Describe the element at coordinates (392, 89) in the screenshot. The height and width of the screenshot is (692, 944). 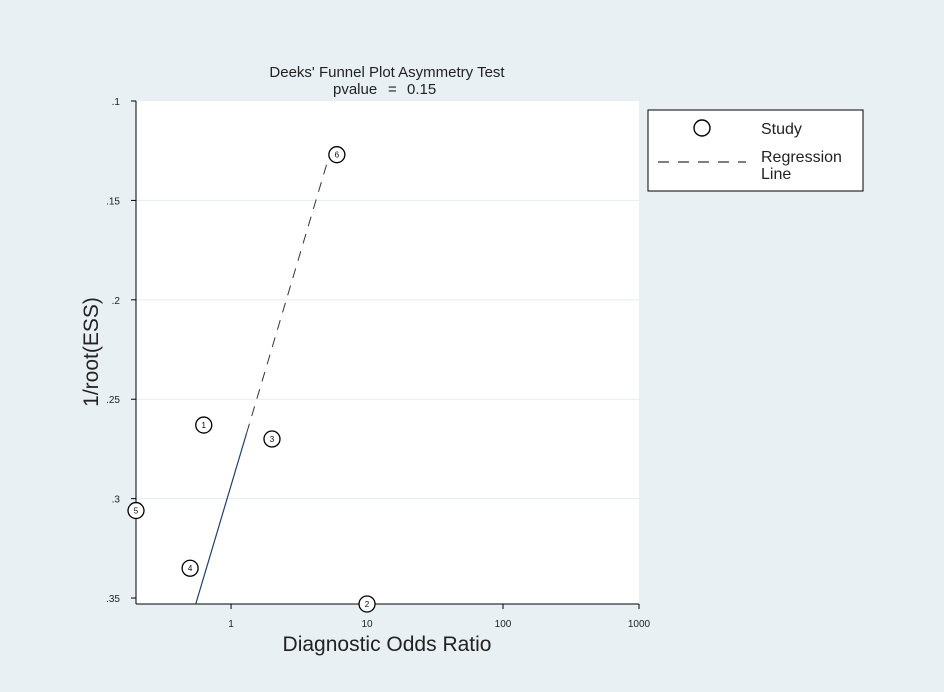
I see `pvalue-equals: =` at that location.